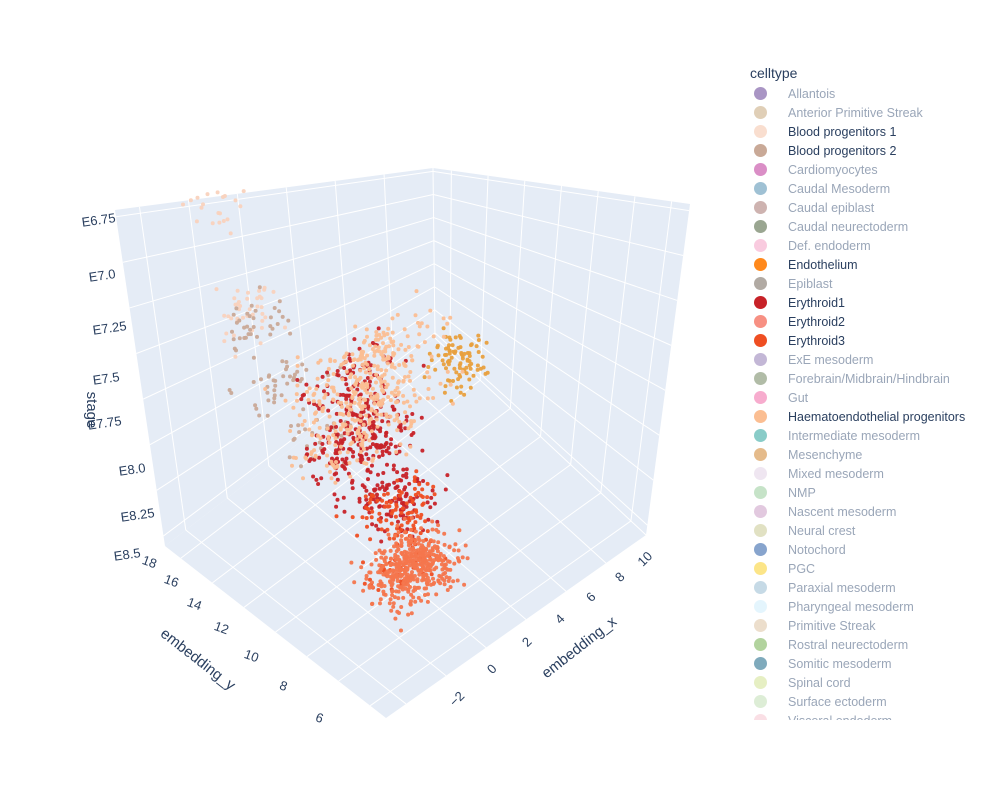  Describe the element at coordinates (875, 587) in the screenshot. I see `legend-item: Paraxial mesoderm` at that location.